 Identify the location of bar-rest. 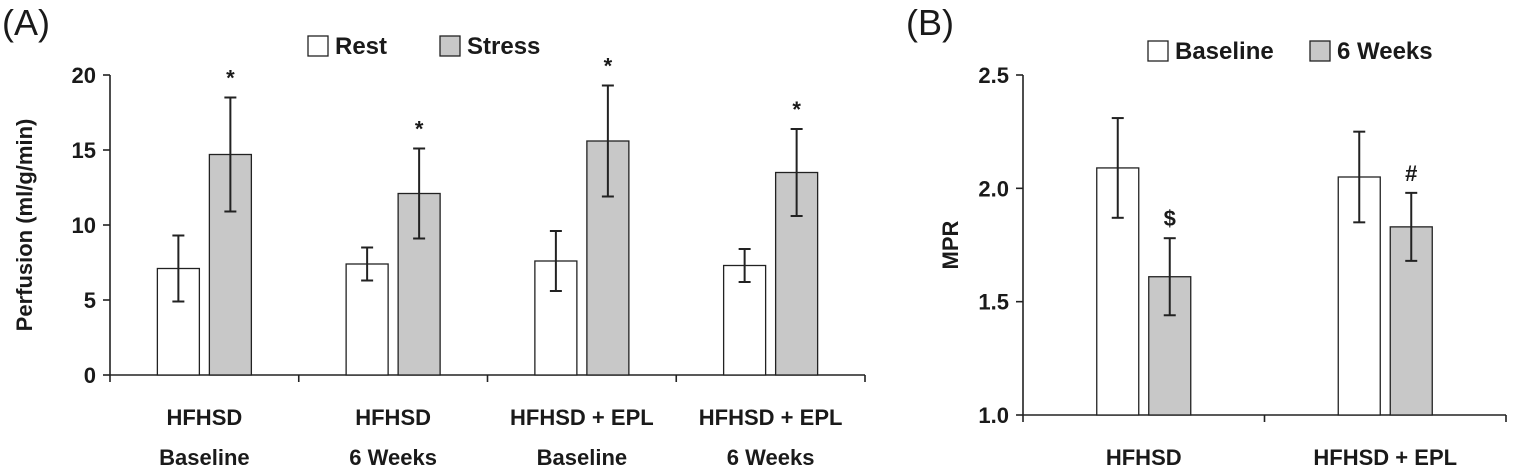
(744, 320).